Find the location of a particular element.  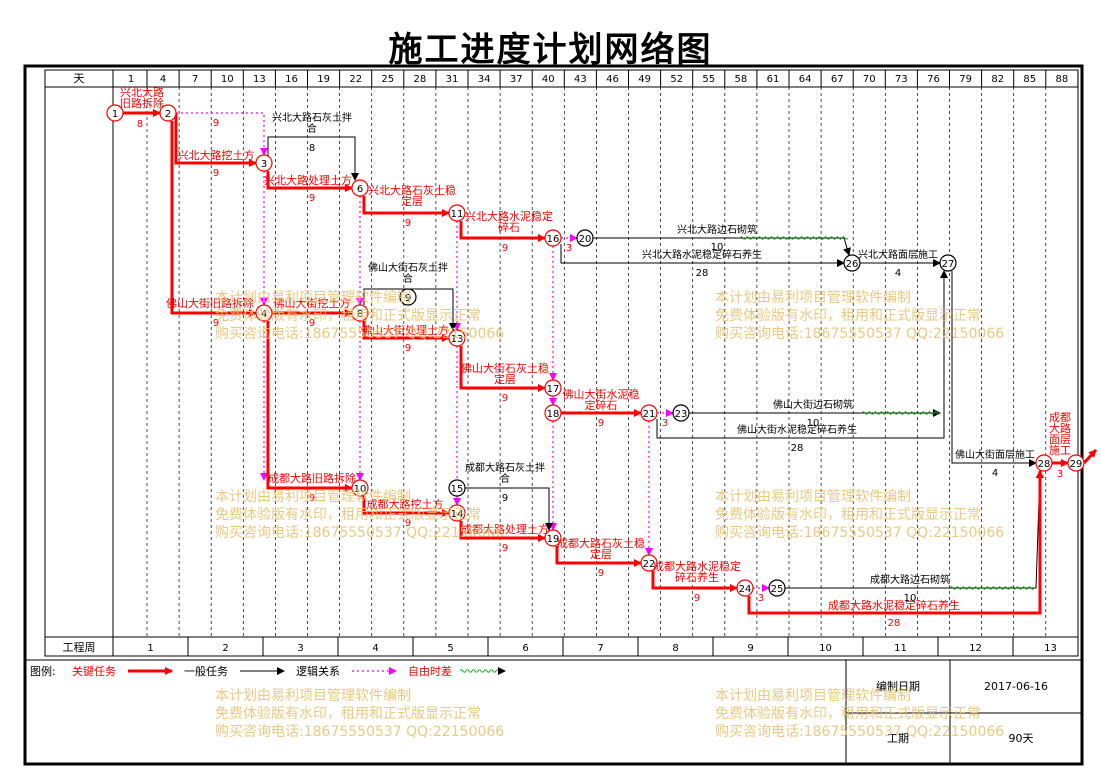

day-label: 70 is located at coordinates (869, 79).